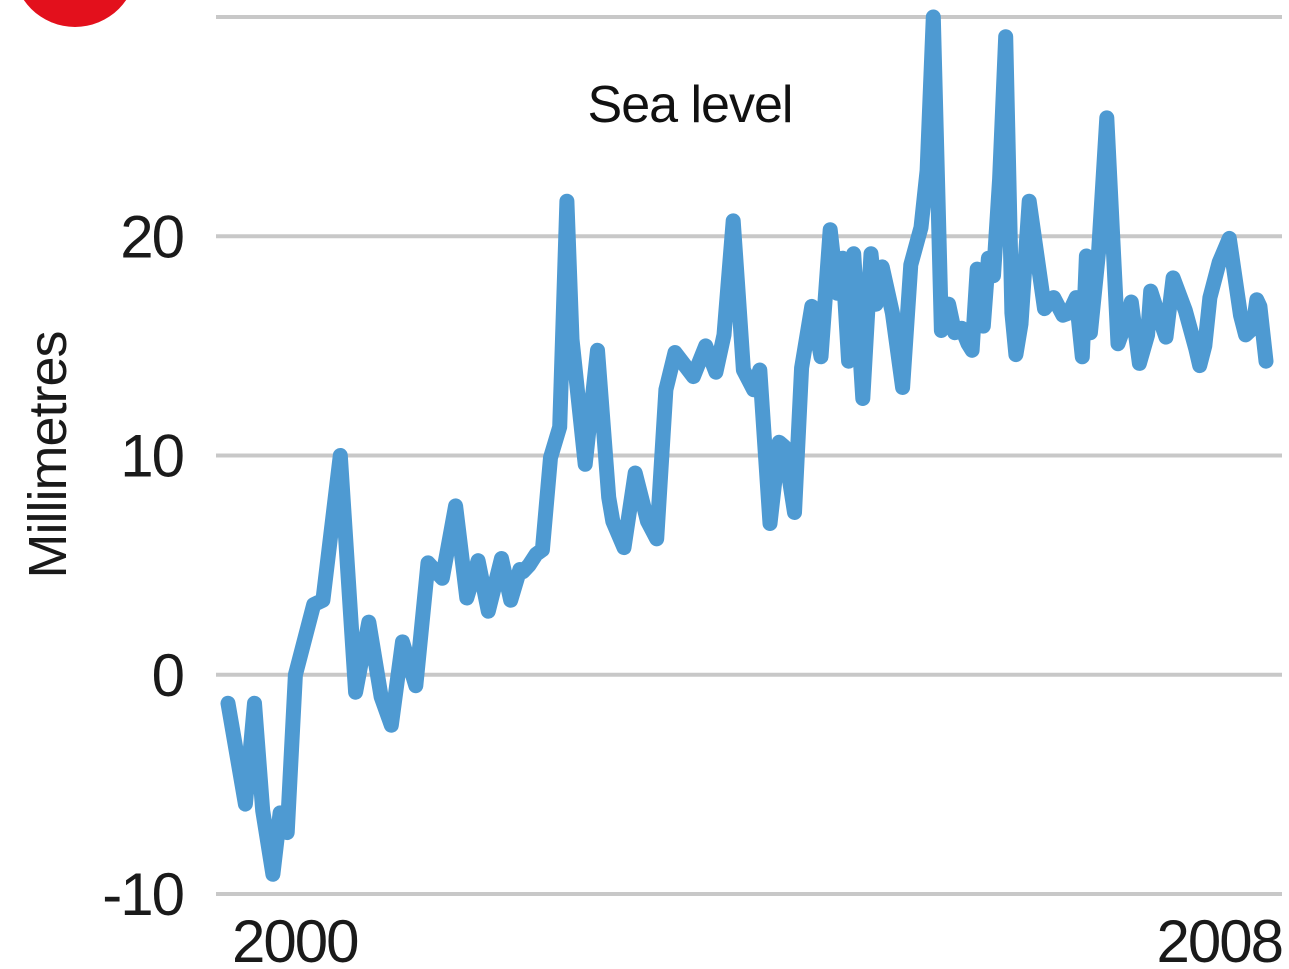  I want to click on y-tick-label: 0, so click(168, 675).